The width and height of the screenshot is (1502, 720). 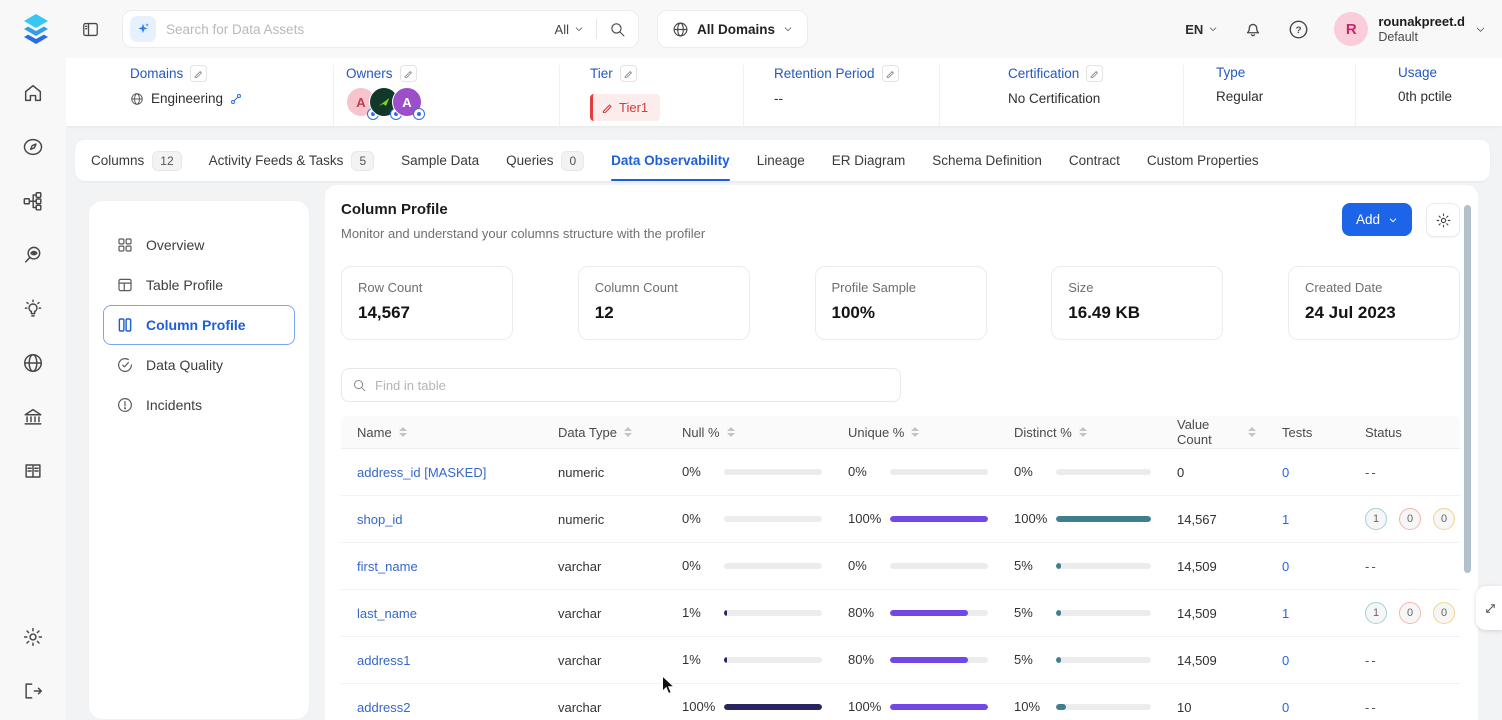 I want to click on rail-item-settings, so click(x=33, y=637).